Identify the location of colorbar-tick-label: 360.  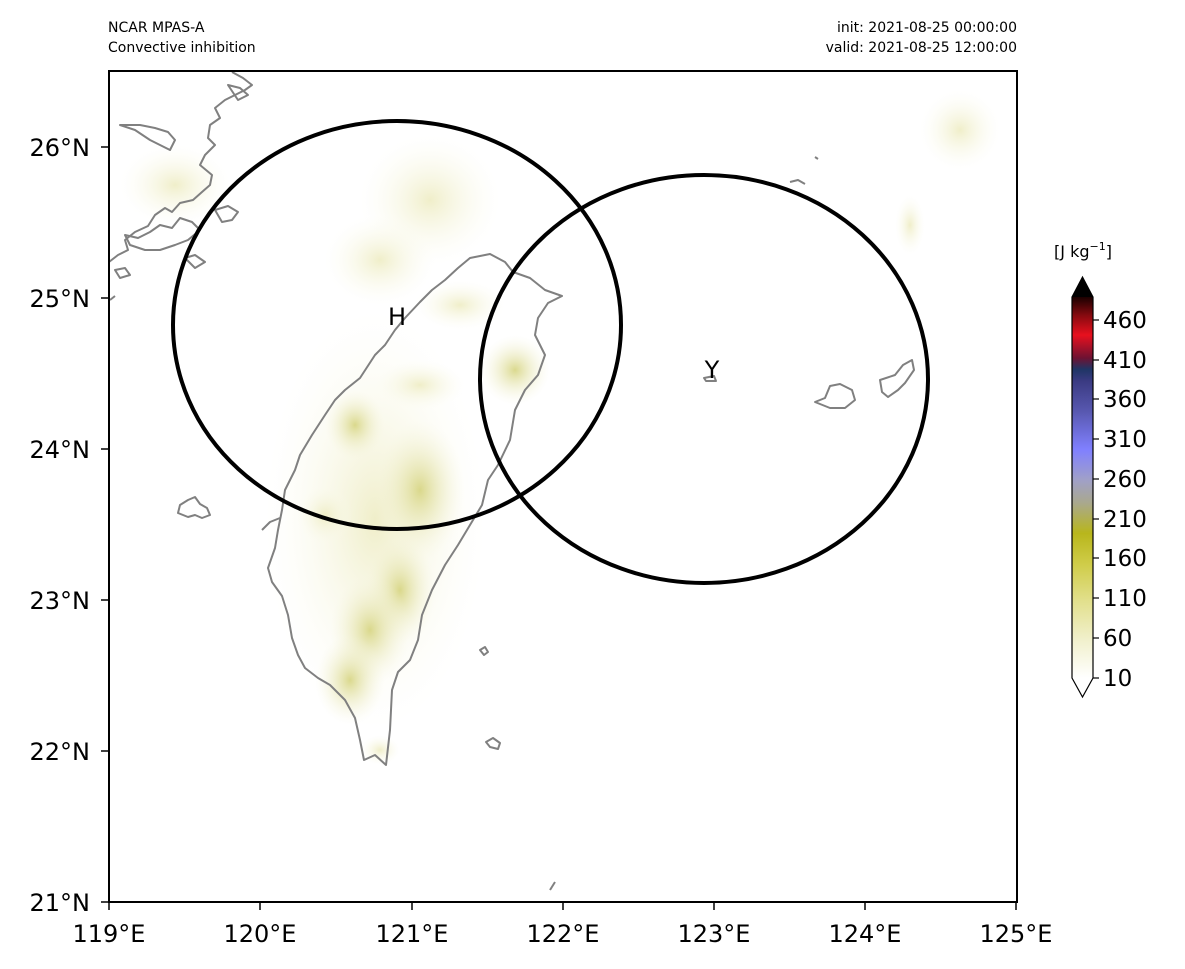
(1125, 400).